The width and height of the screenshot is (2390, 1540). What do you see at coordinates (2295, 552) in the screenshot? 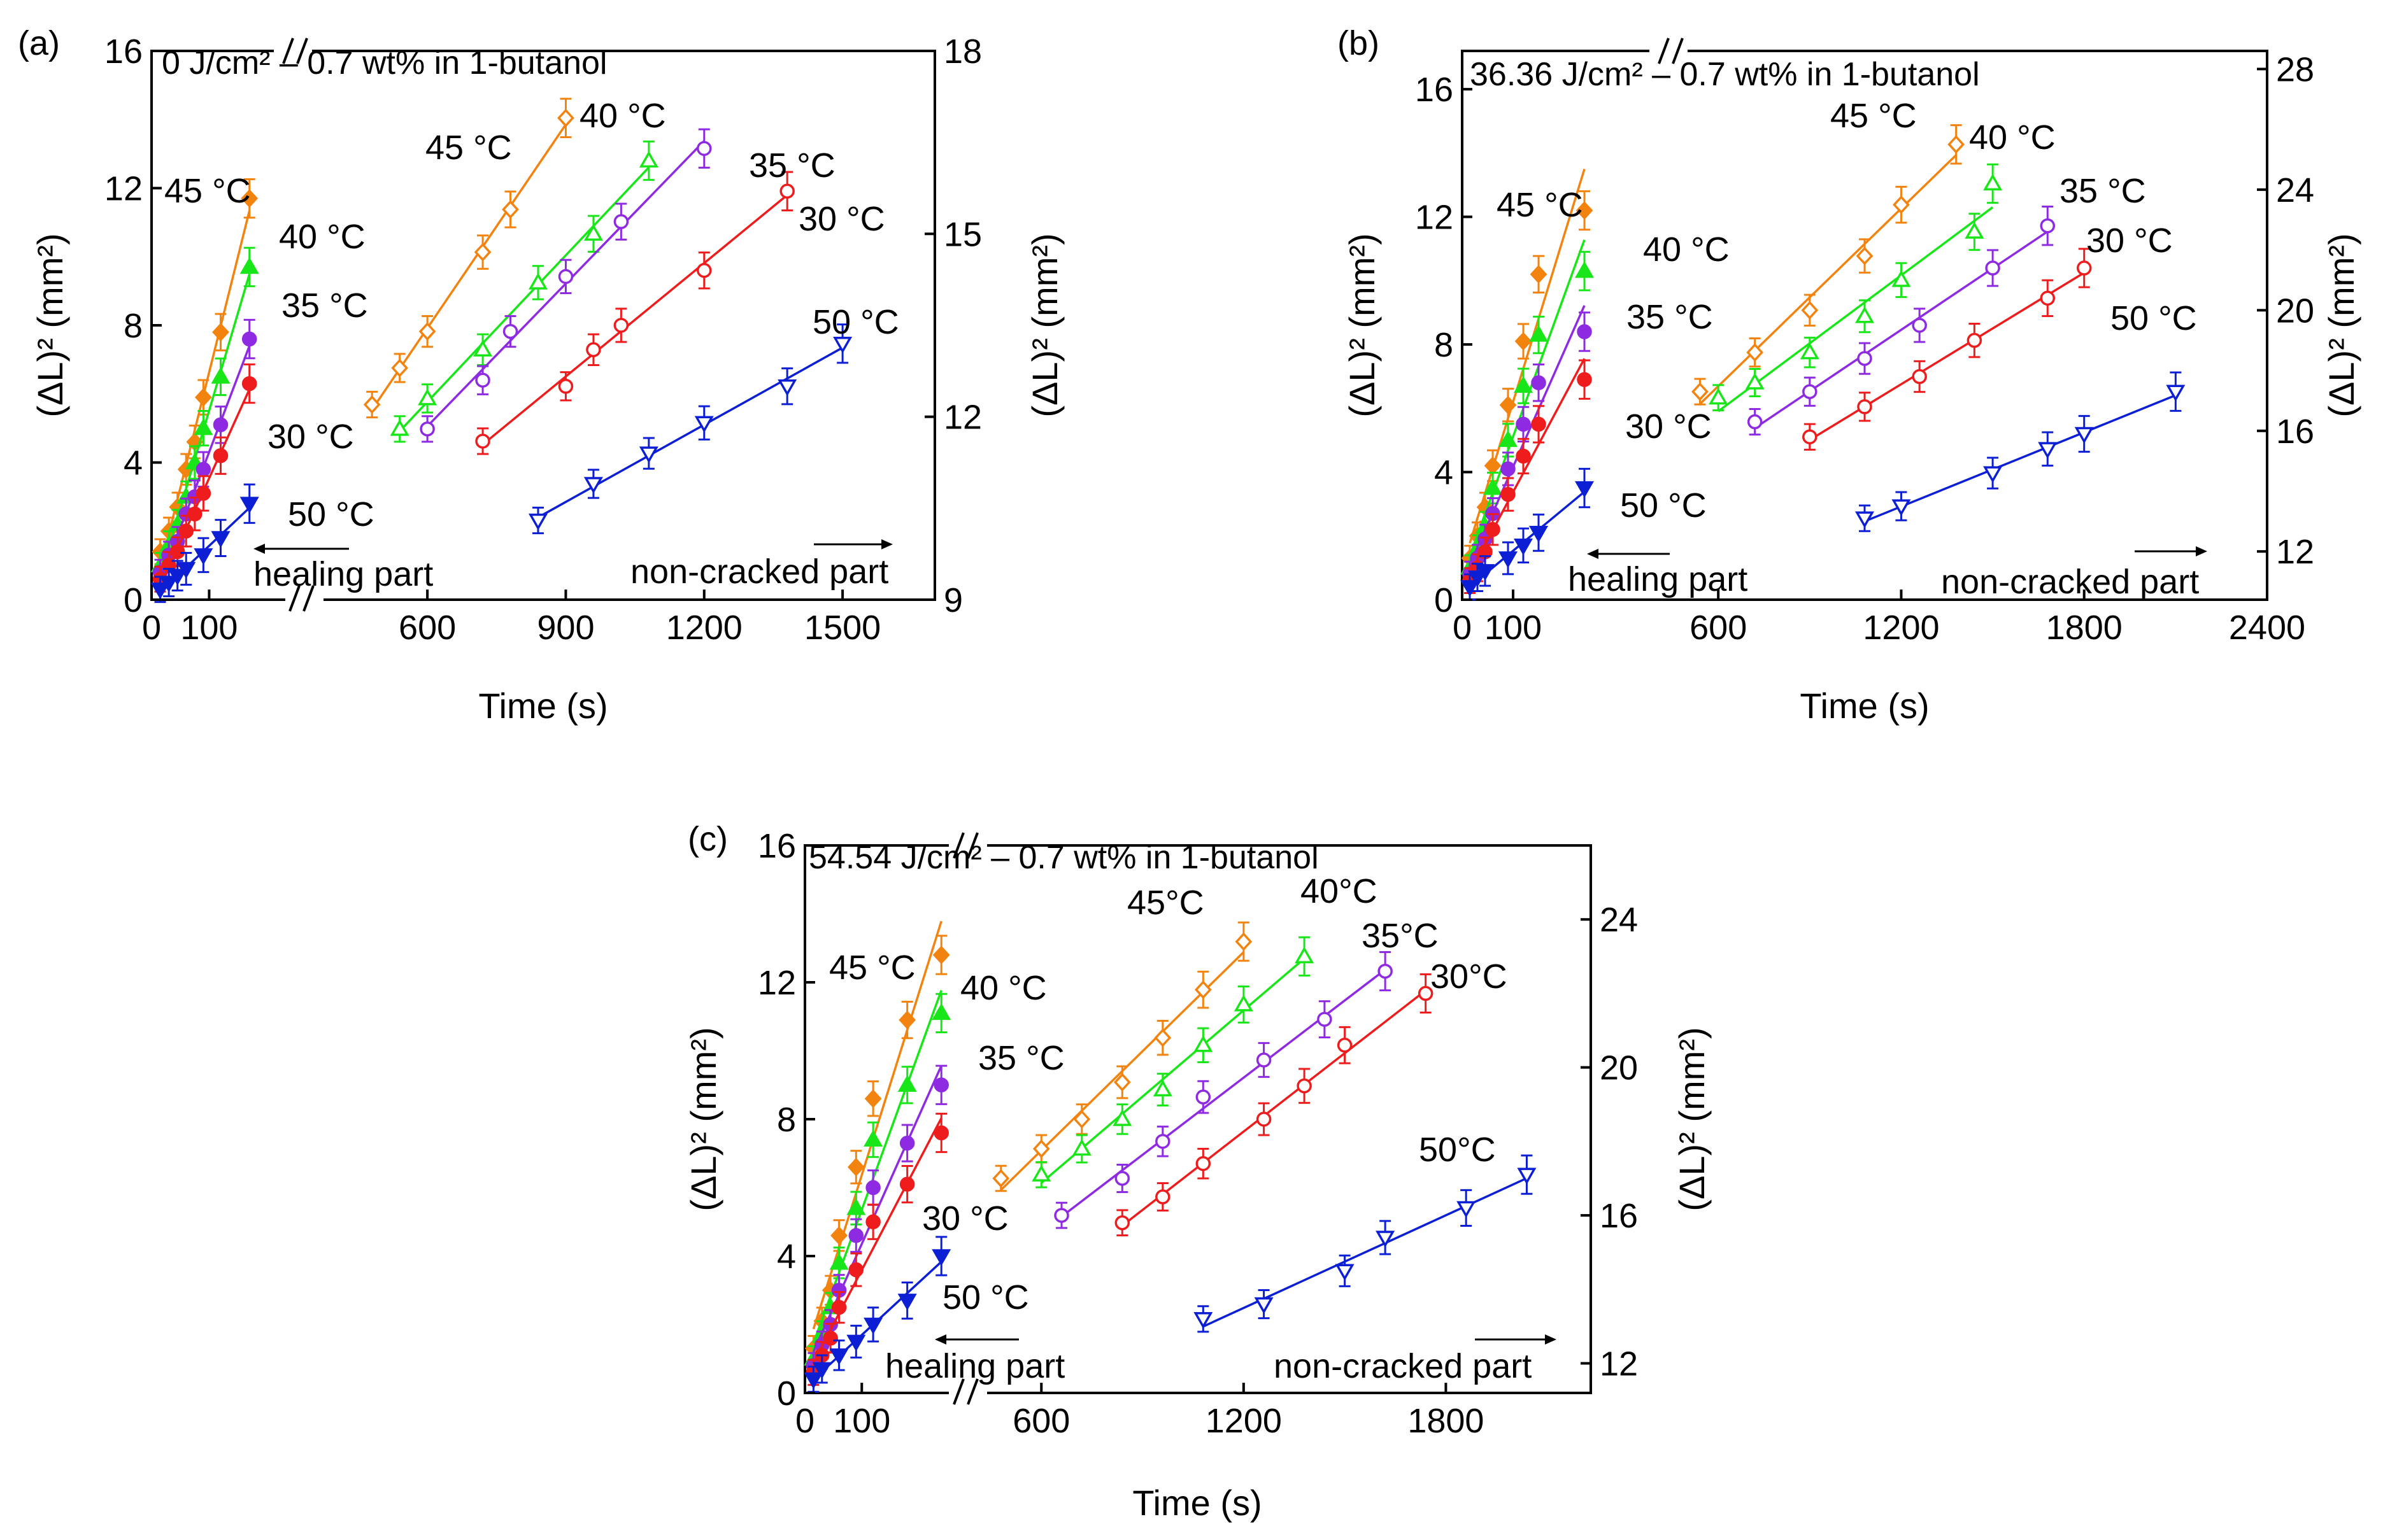
I see `y-tick-label-right: 12` at bounding box center [2295, 552].